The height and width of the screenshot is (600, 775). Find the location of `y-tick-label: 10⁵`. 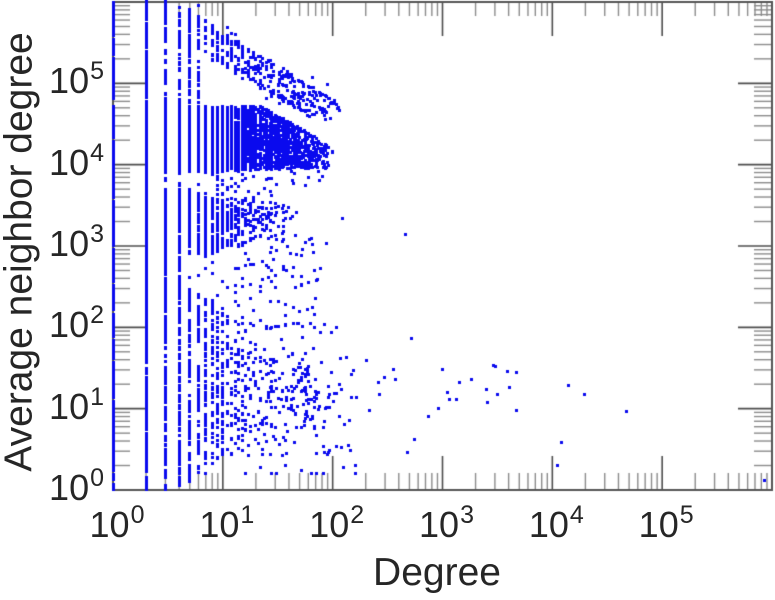

y-tick-label: 10⁵ is located at coordinates (76, 79).